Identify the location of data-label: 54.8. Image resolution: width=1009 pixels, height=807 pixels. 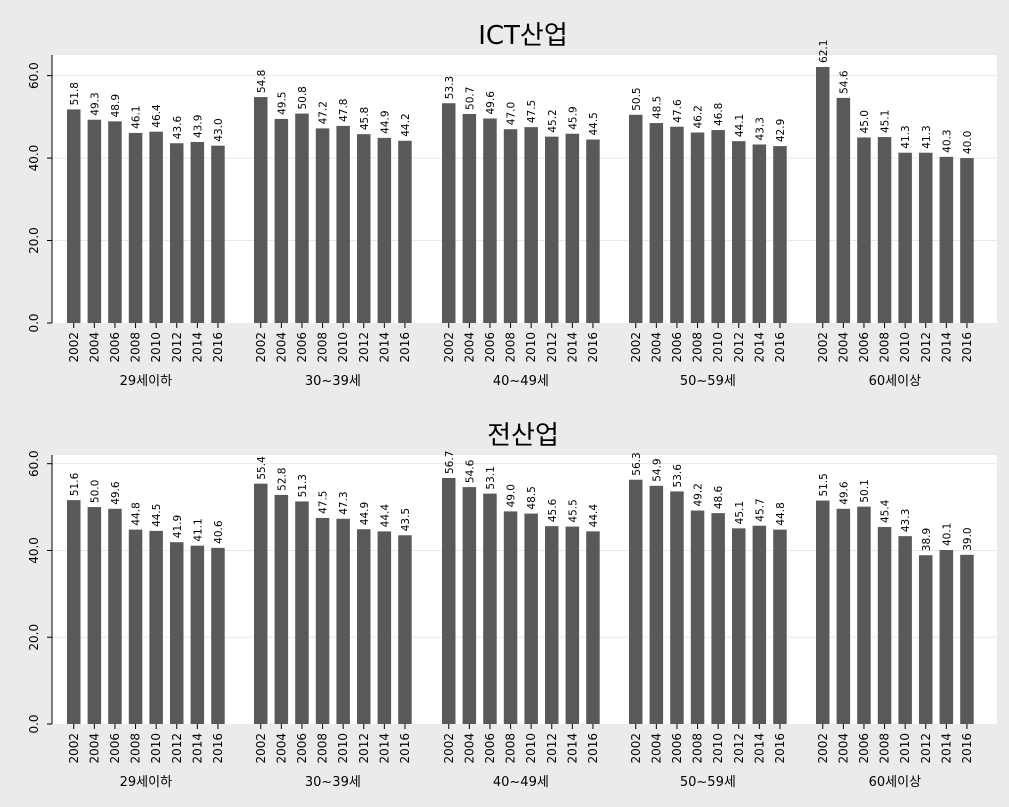
(262, 81).